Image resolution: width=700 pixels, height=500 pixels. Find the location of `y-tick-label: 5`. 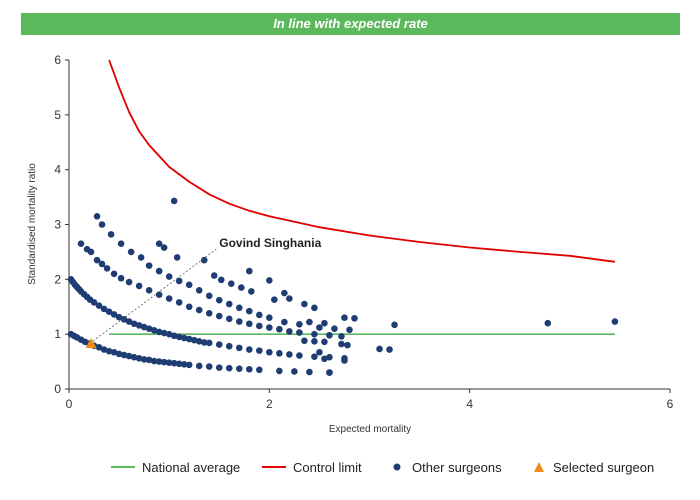

y-tick-label: 5 is located at coordinates (57, 115).